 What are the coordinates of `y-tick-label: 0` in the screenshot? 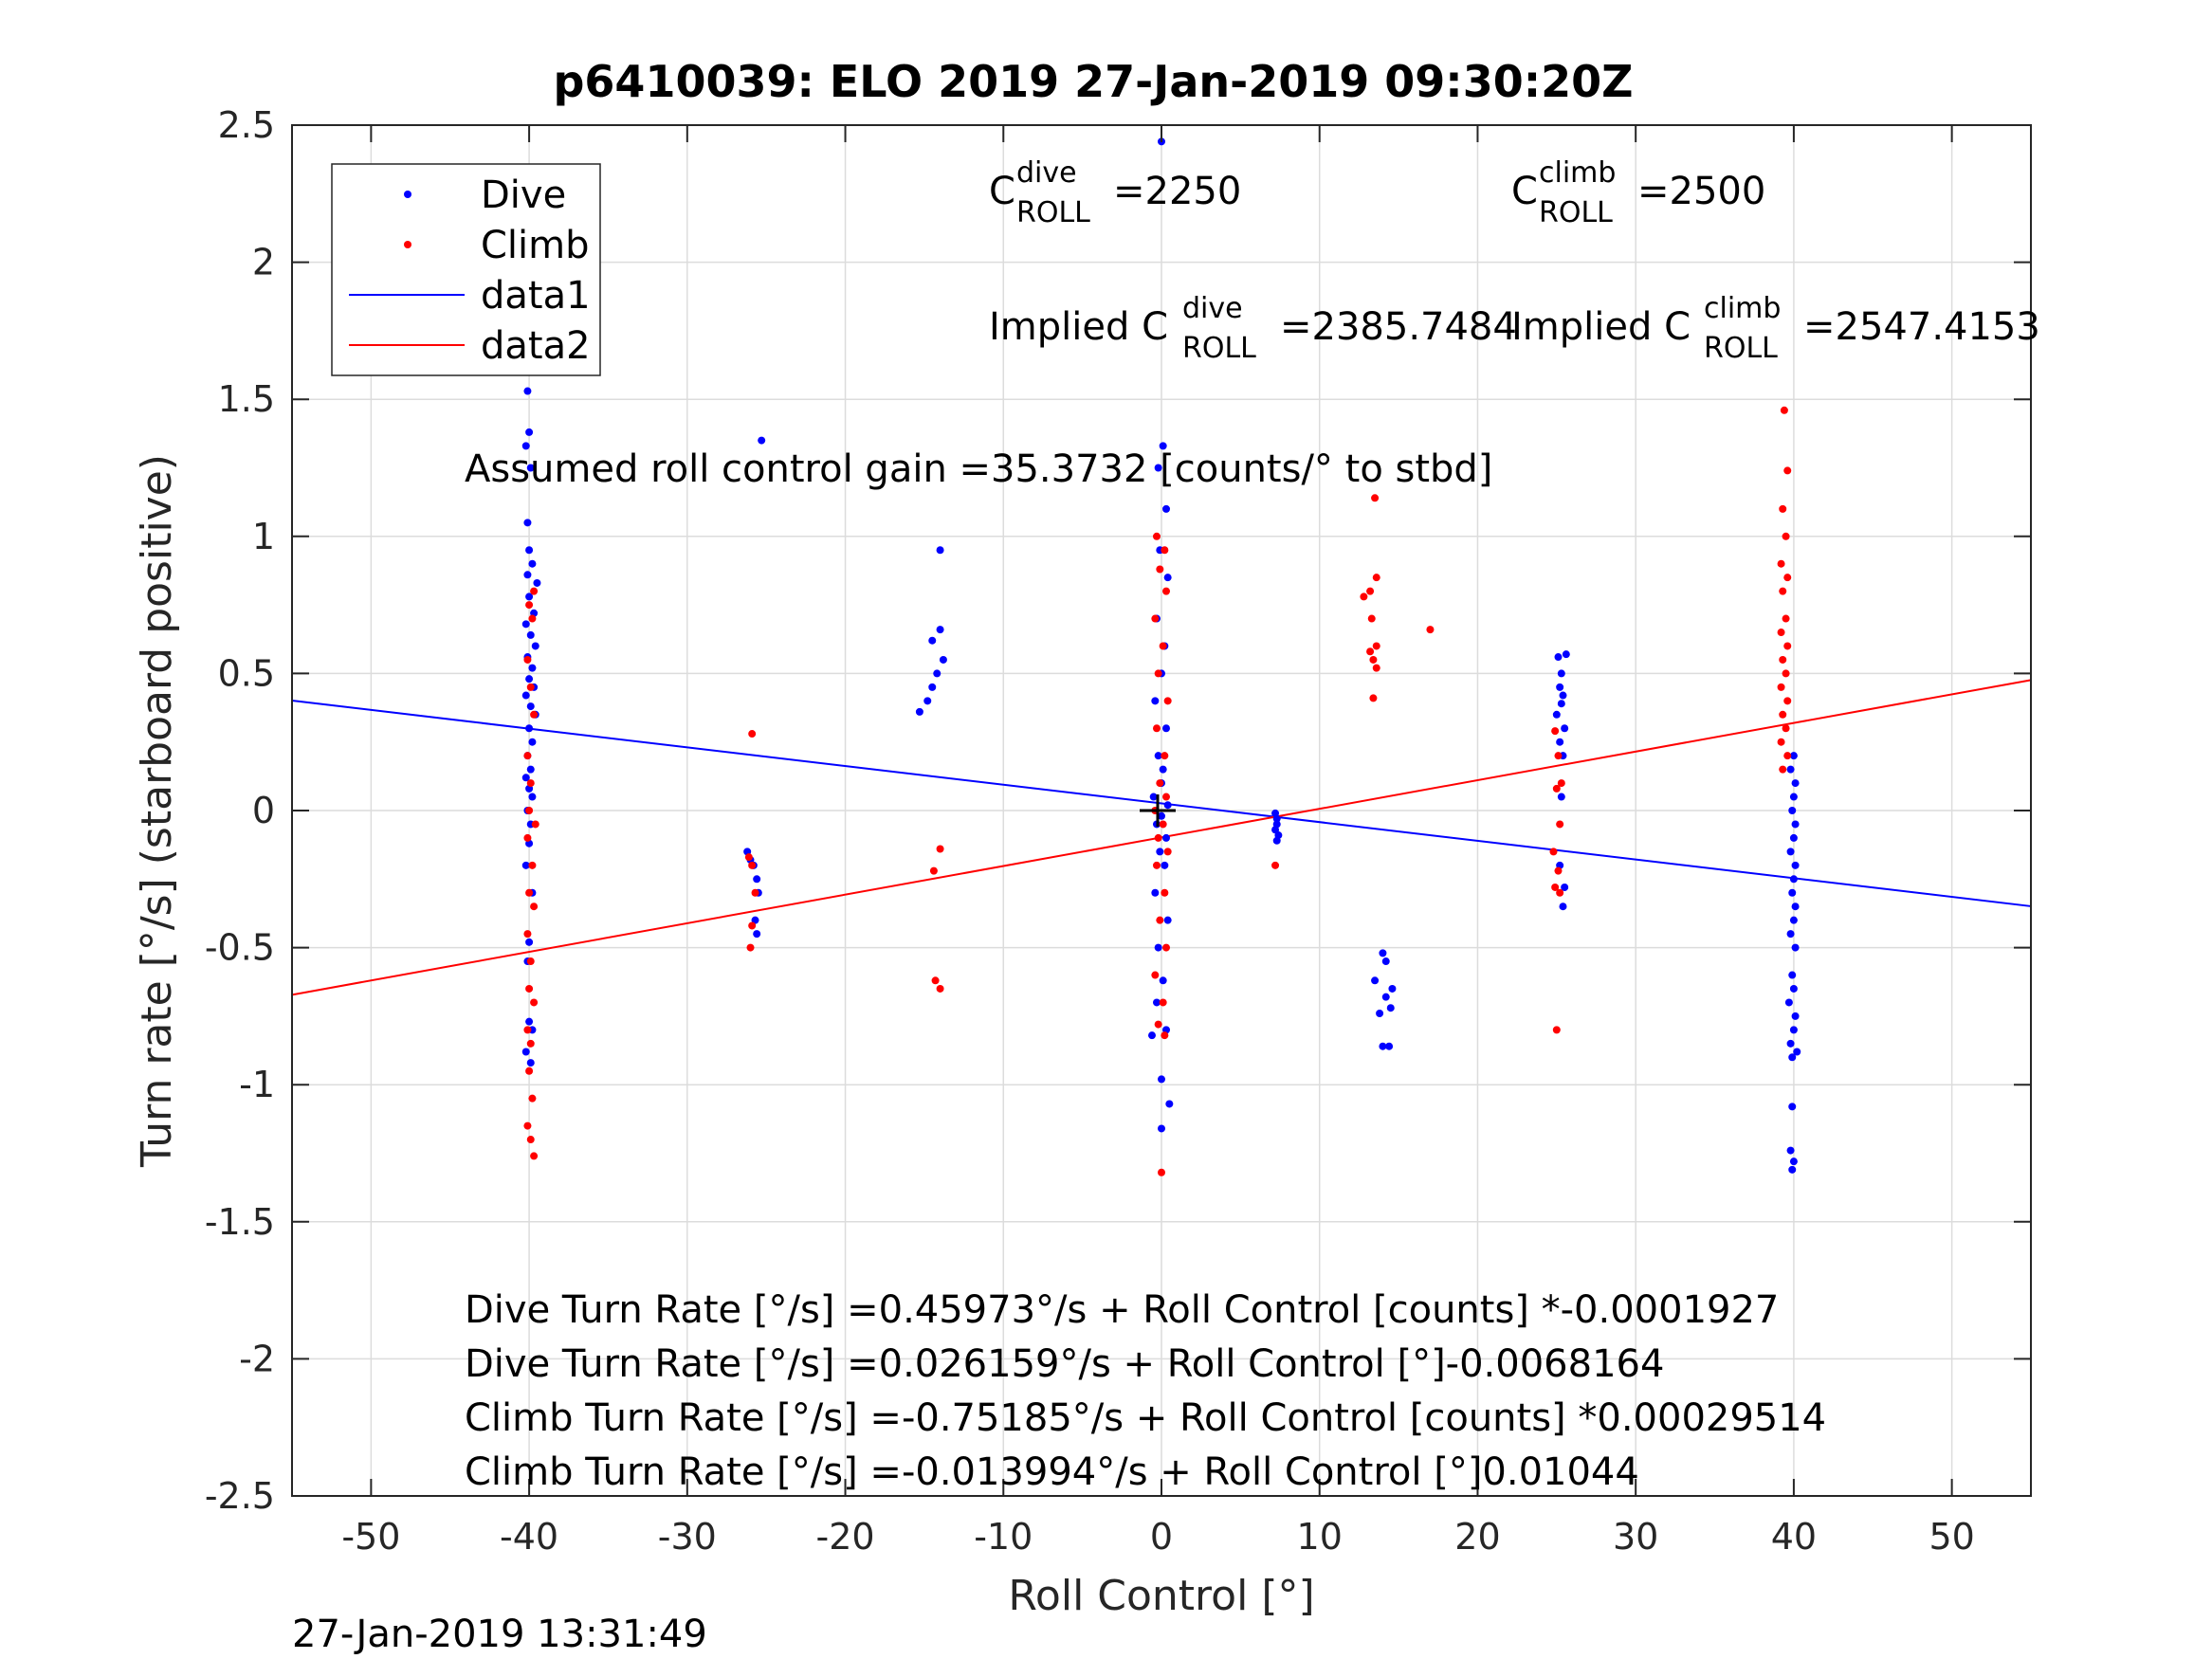 It's located at (263, 810).